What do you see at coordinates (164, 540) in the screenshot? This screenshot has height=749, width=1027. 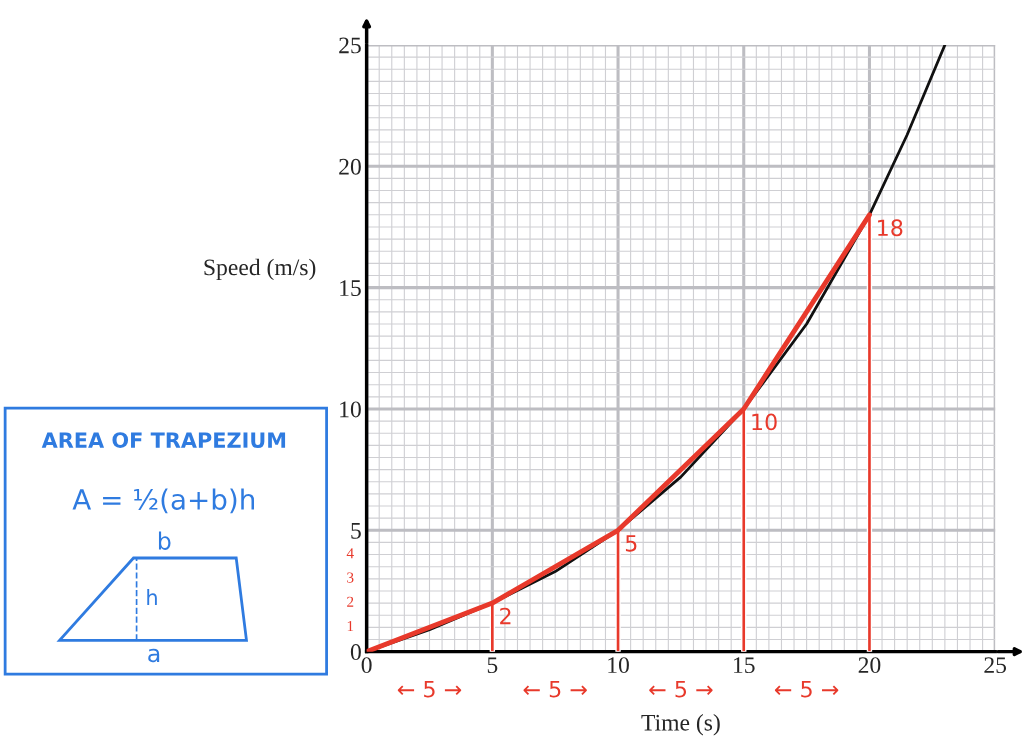 I see `text: b` at bounding box center [164, 540].